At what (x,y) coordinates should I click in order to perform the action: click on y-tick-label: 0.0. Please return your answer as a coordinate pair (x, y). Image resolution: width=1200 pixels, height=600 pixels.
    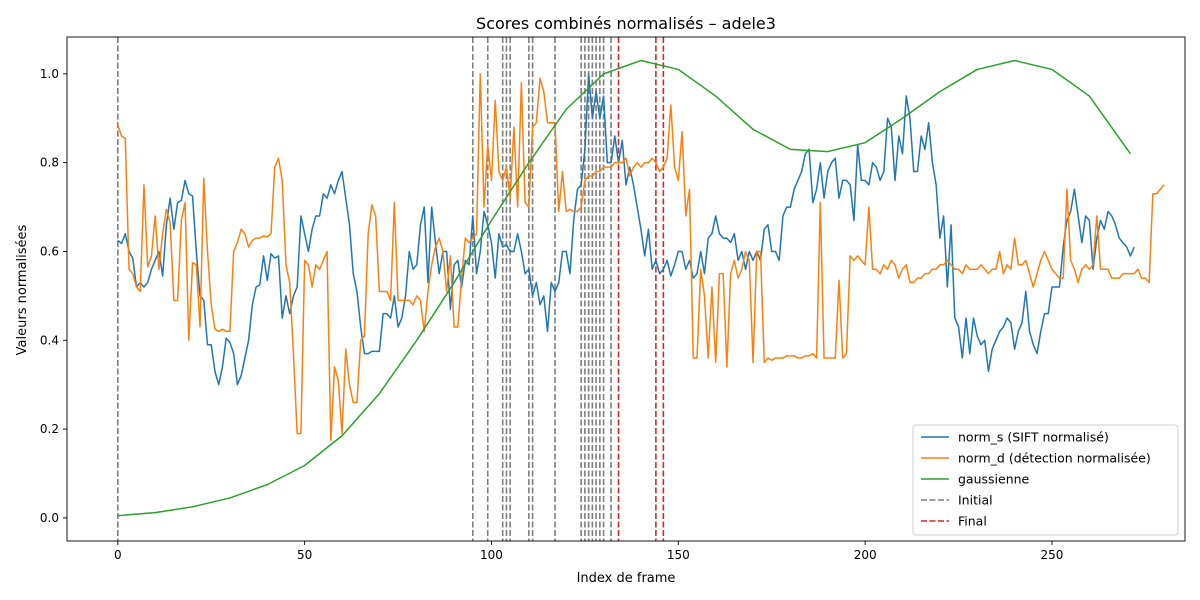
    Looking at the image, I should click on (49, 518).